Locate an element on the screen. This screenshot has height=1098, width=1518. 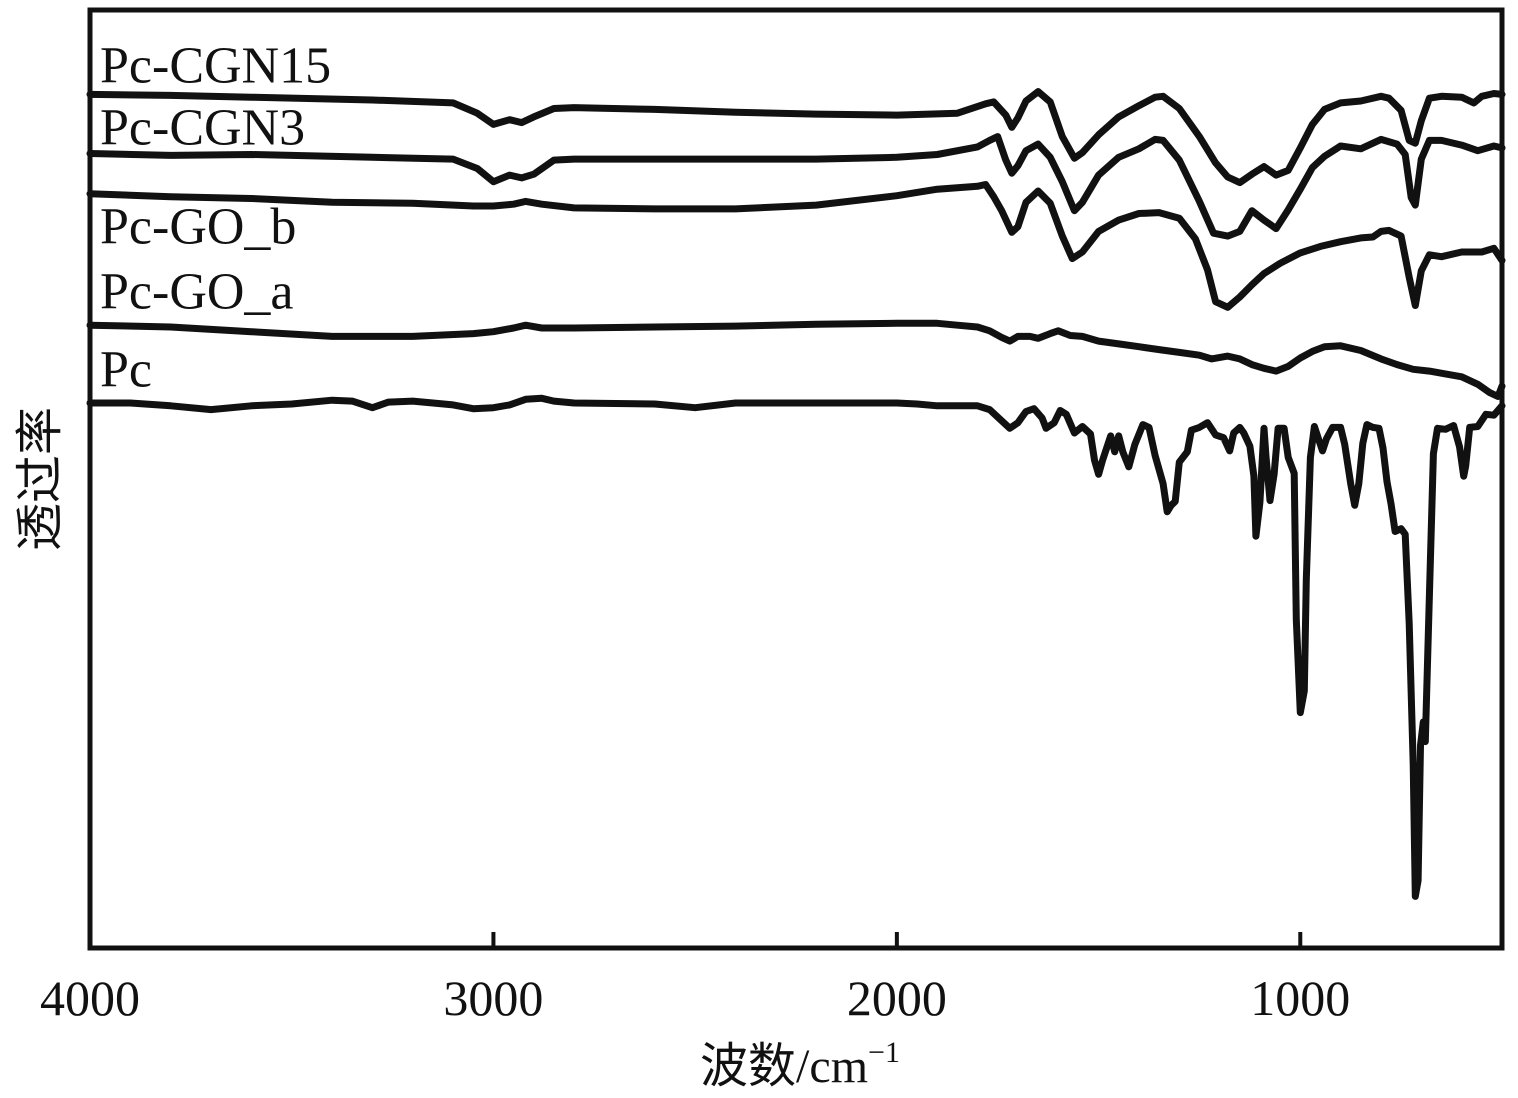
y-axis-title: 透过率 is located at coordinates (40, 479).